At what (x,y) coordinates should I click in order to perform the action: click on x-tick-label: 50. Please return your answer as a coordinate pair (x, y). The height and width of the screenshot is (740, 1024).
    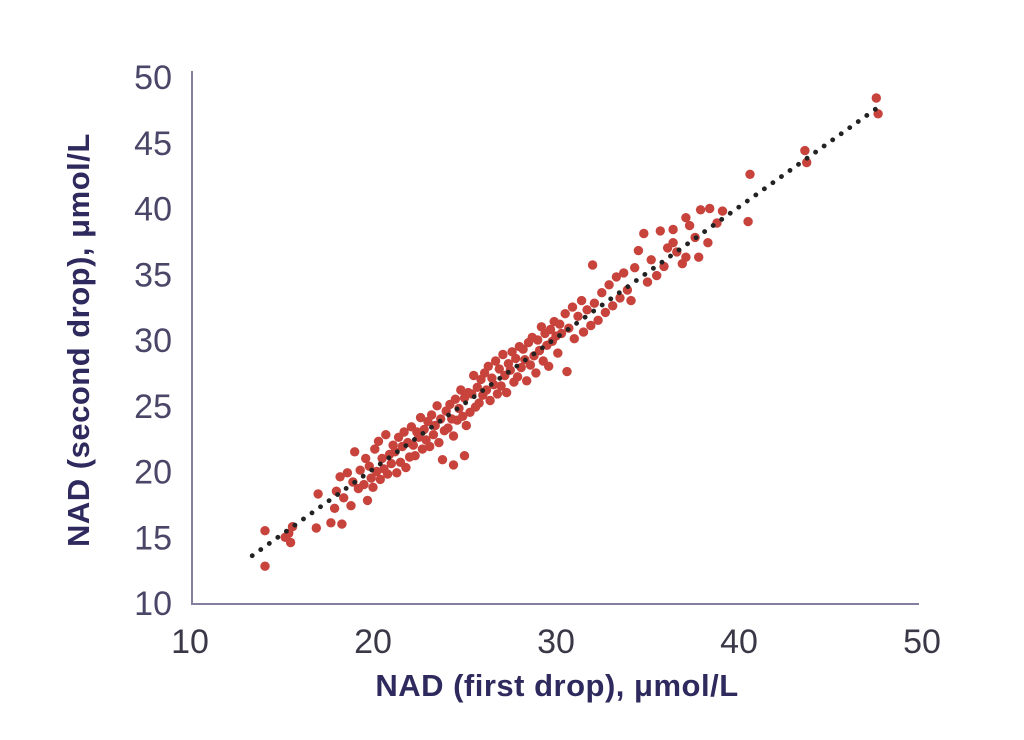
    Looking at the image, I should click on (922, 642).